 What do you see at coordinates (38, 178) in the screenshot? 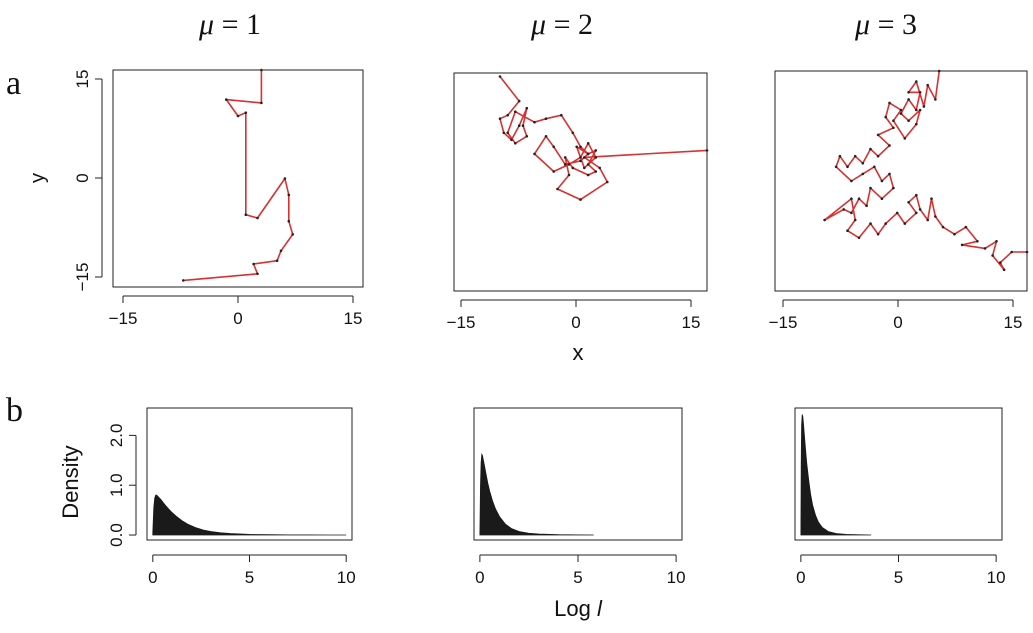
I see `y-axis-title-a: y` at bounding box center [38, 178].